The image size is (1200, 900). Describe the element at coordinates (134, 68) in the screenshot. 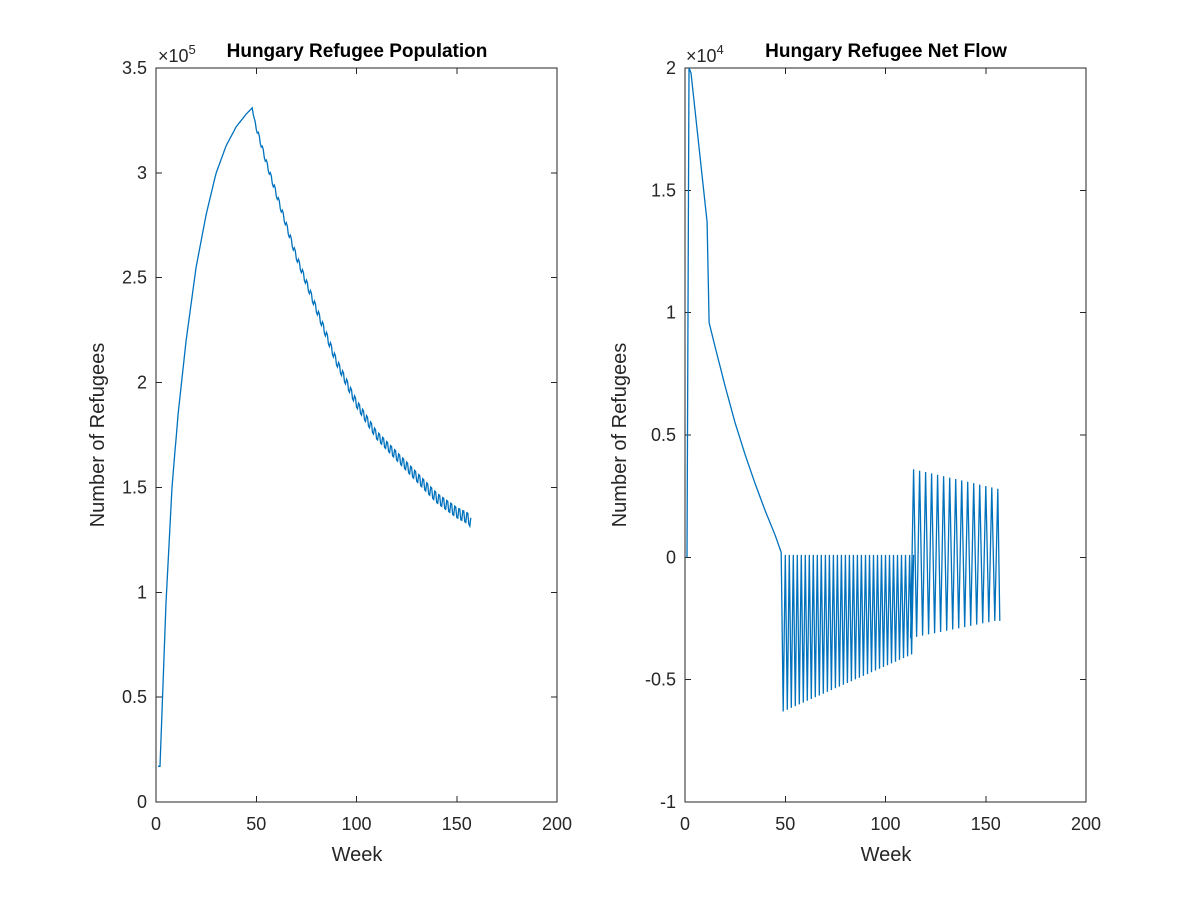

I see `y-tick-label: 3.5` at that location.